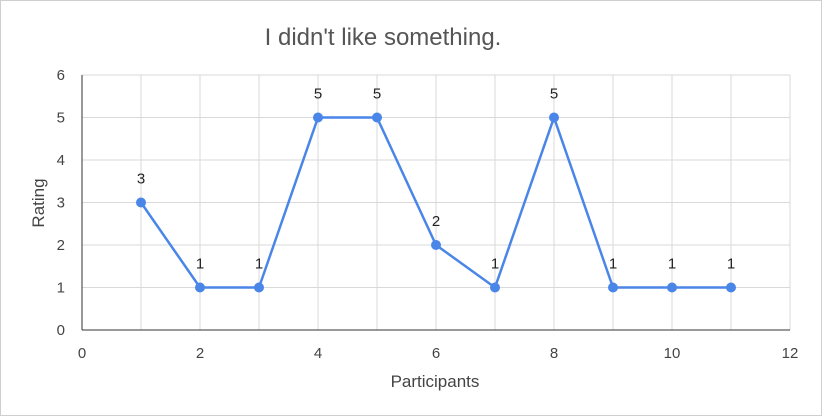  I want to click on y-tick-label: 5, so click(61, 118).